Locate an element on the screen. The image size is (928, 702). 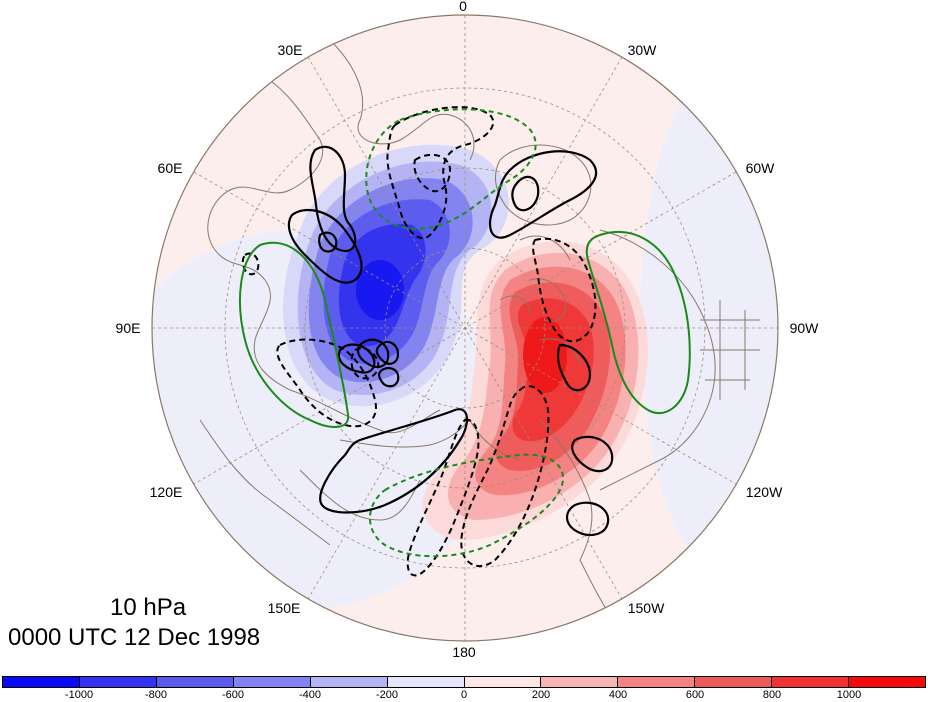
colorbar-tick-label: 600 is located at coordinates (695, 695).